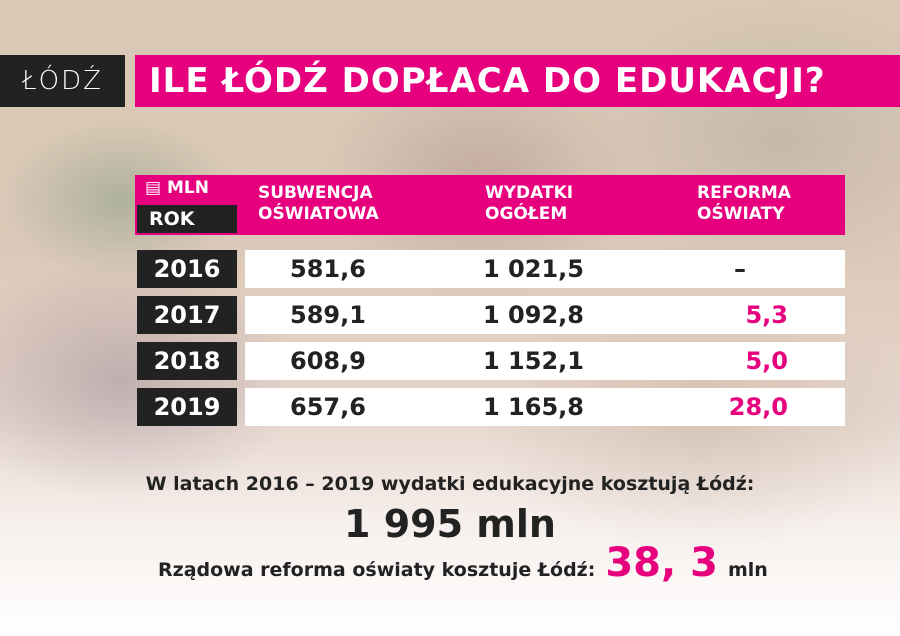  I want to click on header-subwencja: SUBWENCJA OŚWIATOWA, so click(318, 204).